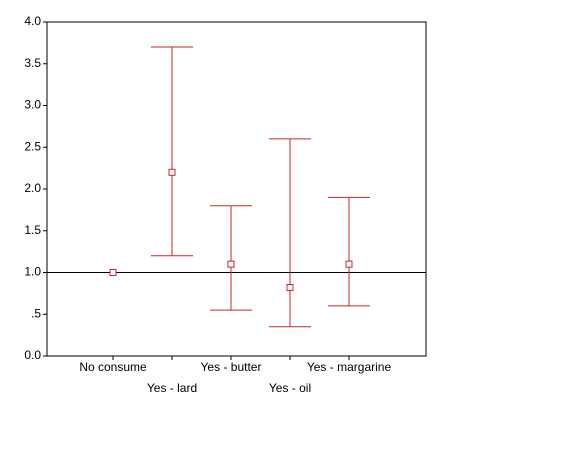 The image size is (565, 452). What do you see at coordinates (32, 230) in the screenshot?
I see `y-tick-label: 1.5` at bounding box center [32, 230].